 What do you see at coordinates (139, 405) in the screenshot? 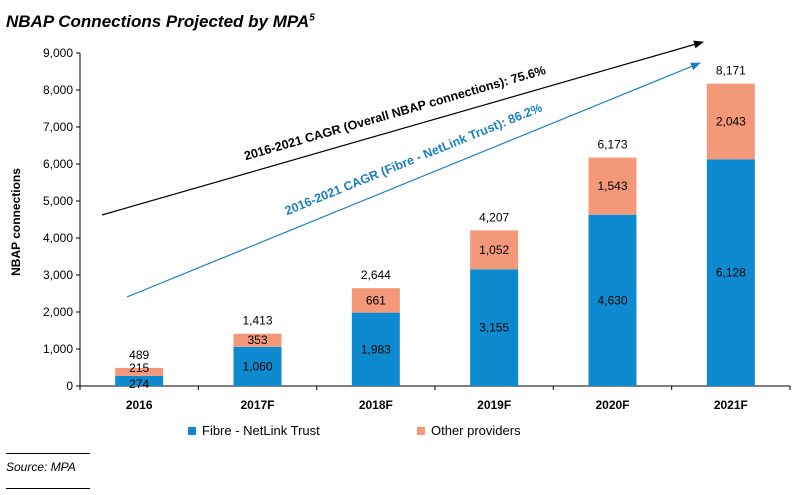
I see `x-tick-label: 2016` at bounding box center [139, 405].